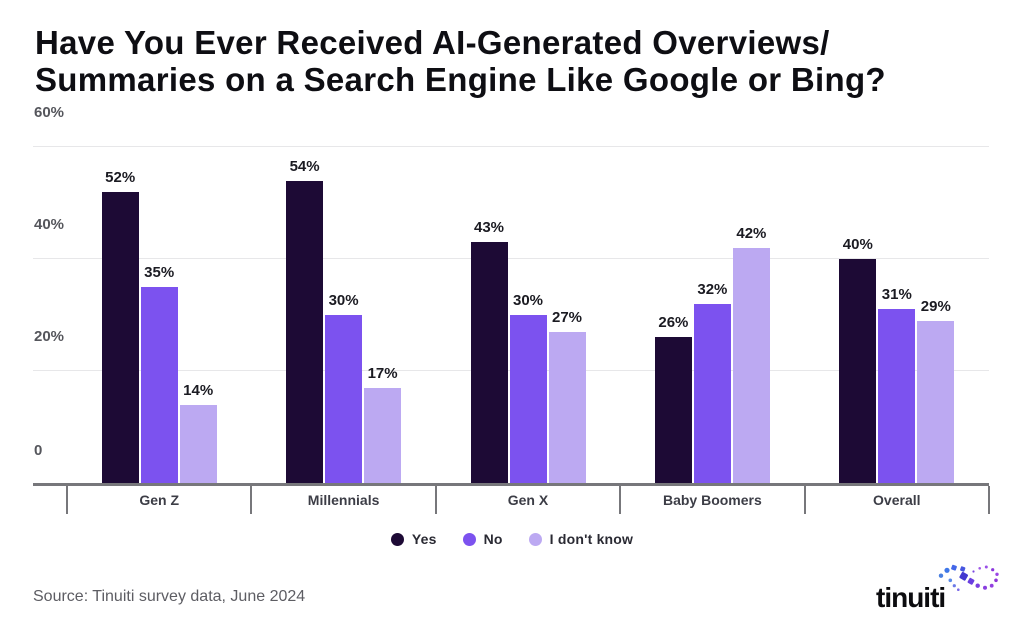  I want to click on bar-value-label: 26%, so click(673, 323).